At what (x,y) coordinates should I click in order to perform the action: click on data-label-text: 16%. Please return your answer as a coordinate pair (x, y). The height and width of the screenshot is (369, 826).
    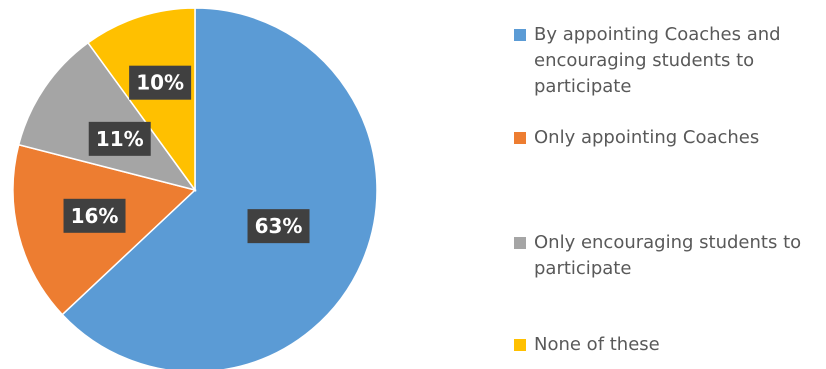
    Looking at the image, I should click on (95, 216).